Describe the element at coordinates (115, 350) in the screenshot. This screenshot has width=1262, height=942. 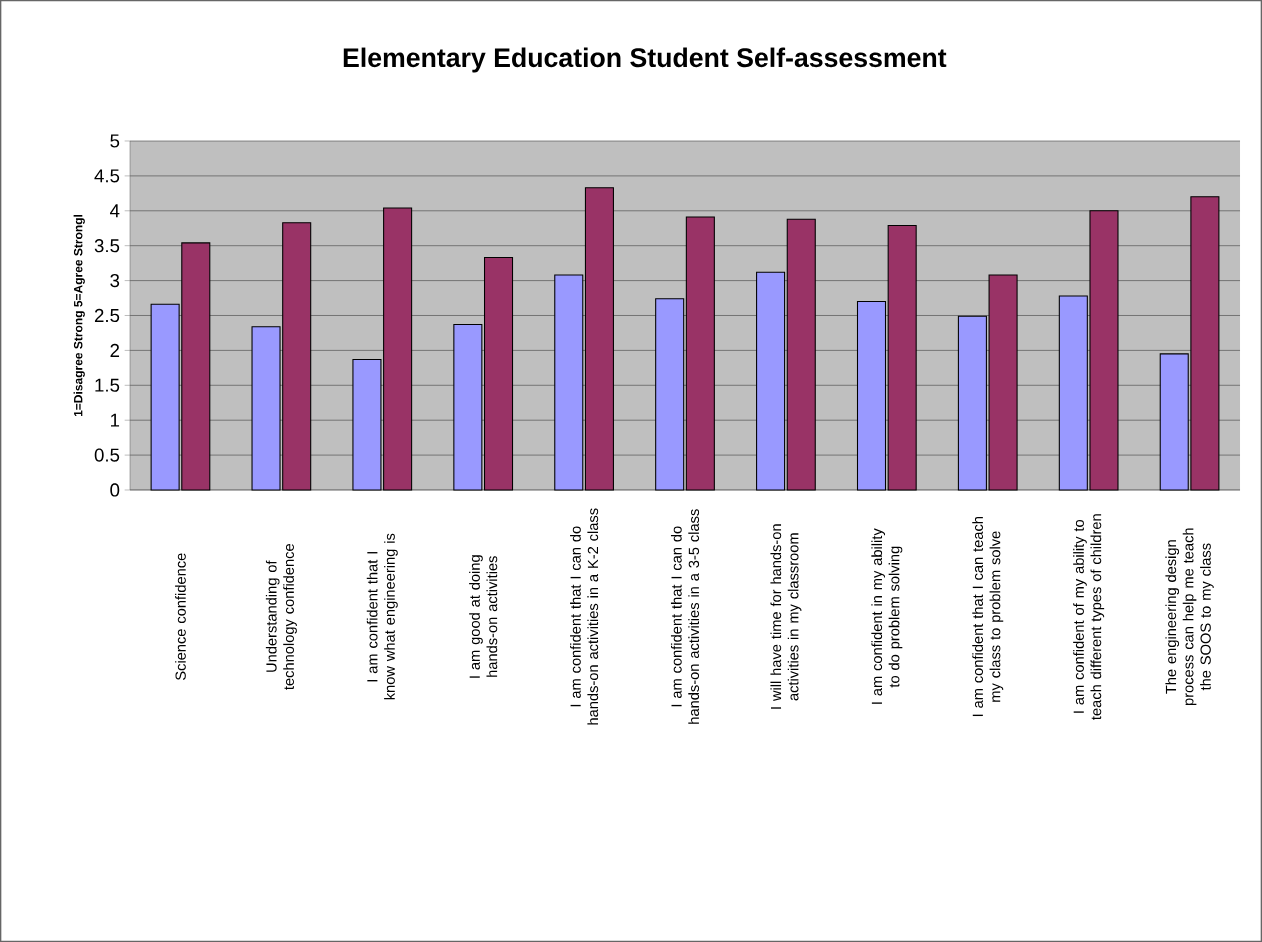
I see `y-tick-label: 2` at that location.